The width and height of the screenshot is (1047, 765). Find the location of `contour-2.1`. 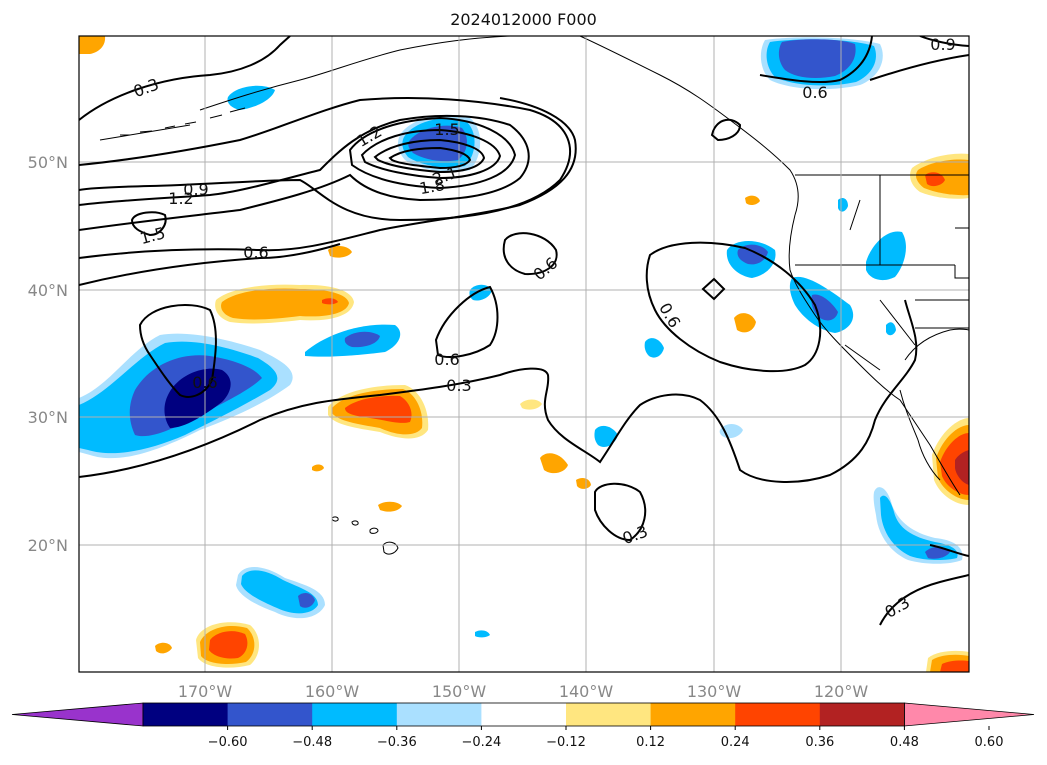

contour-2.1 is located at coordinates (429, 156).